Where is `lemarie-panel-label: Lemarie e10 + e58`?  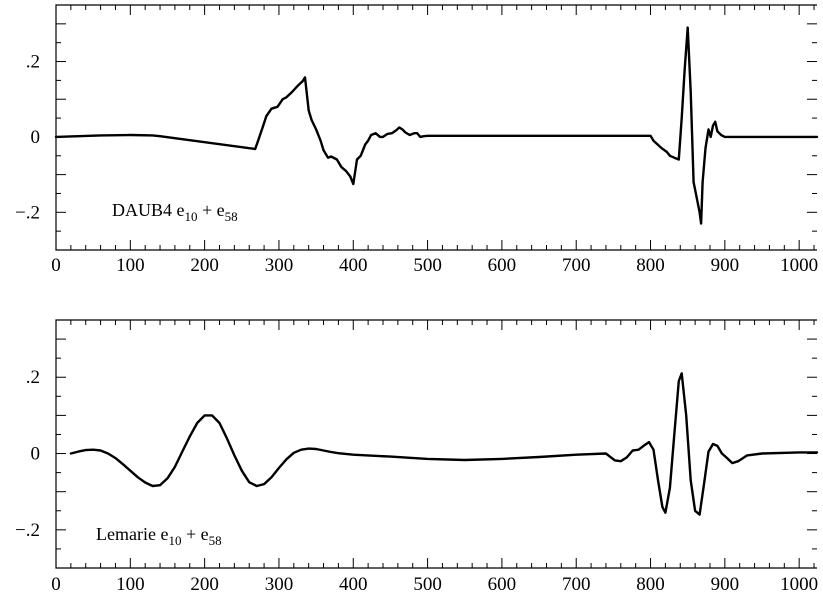
lemarie-panel-label: Lemarie e10 + e58 is located at coordinates (159, 536).